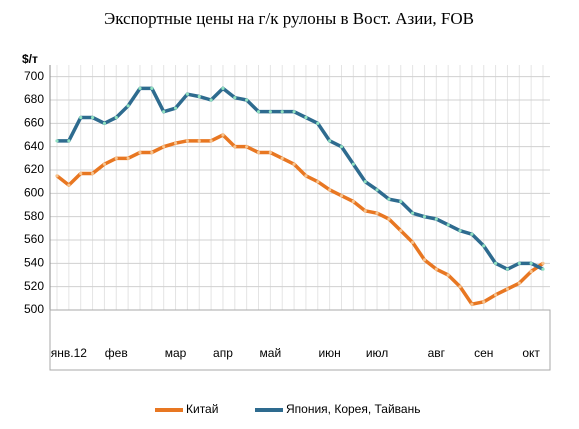 The height and width of the screenshot is (429, 579). What do you see at coordinates (116, 353) in the screenshot?
I see `x-tick-label: фев` at bounding box center [116, 353].